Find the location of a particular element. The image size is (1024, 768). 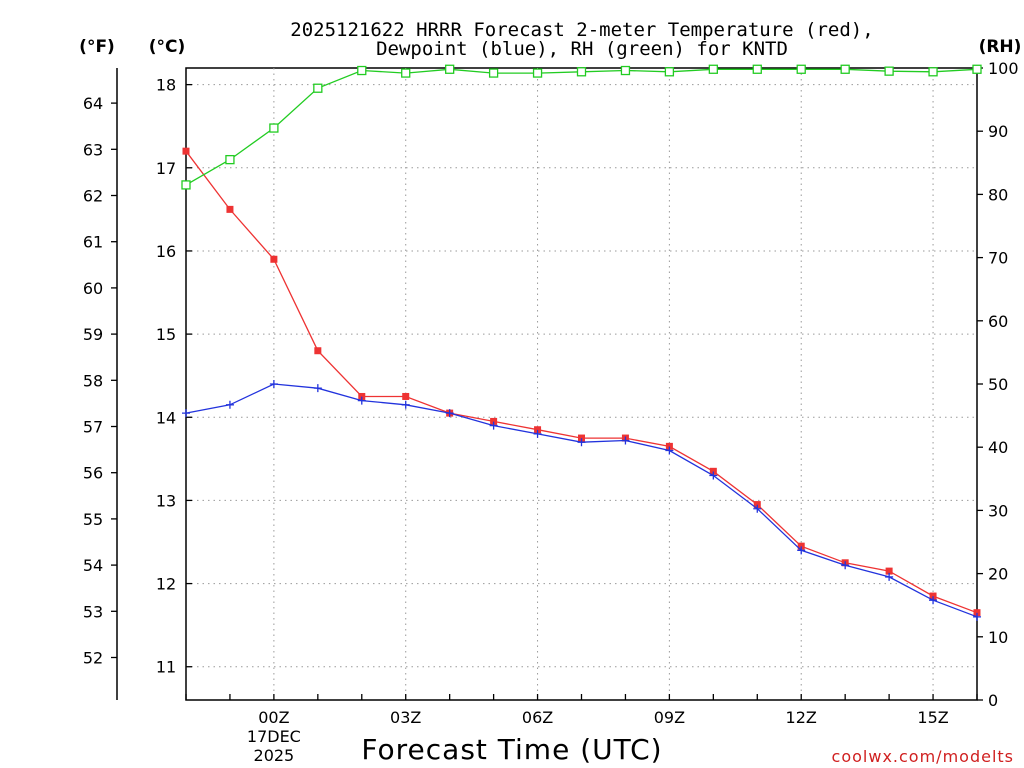

fahrenheit-tick-label: 64 is located at coordinates (93, 103).